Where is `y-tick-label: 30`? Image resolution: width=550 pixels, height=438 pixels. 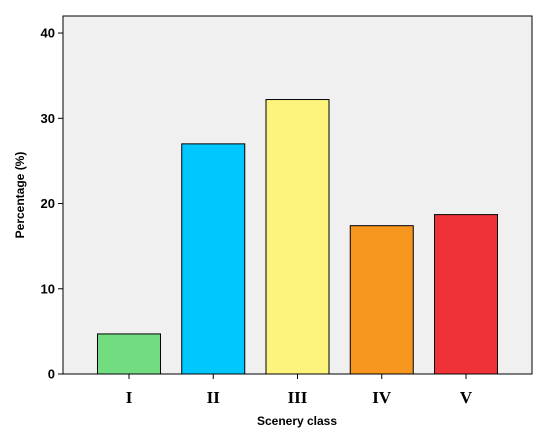
y-tick-label: 30 is located at coordinates (48, 118).